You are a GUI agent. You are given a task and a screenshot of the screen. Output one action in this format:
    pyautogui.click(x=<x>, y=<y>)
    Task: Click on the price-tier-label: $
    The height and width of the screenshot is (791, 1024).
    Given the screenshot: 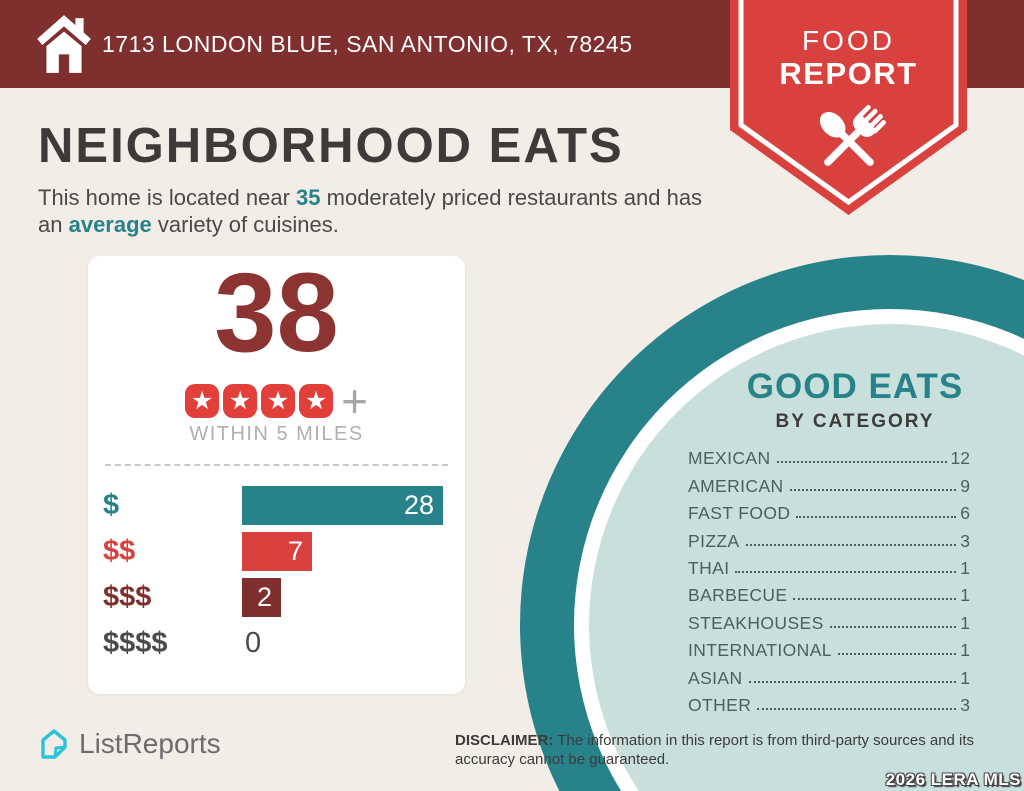 What is the action you would take?
    pyautogui.click(x=111, y=505)
    